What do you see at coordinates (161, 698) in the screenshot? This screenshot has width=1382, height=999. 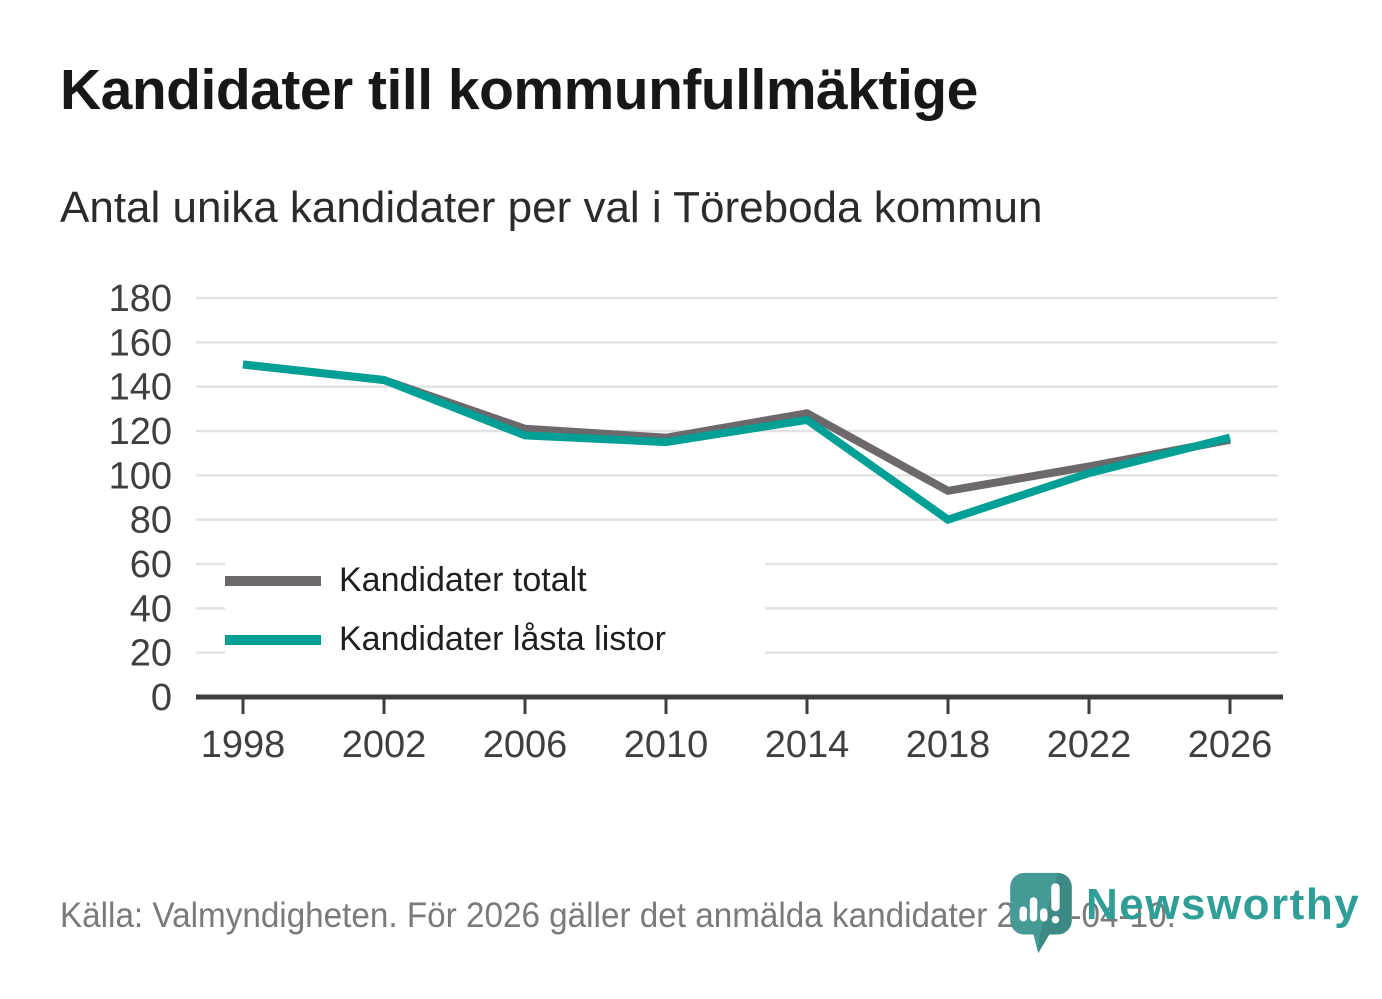 I see `y-tick-label: 0` at bounding box center [161, 698].